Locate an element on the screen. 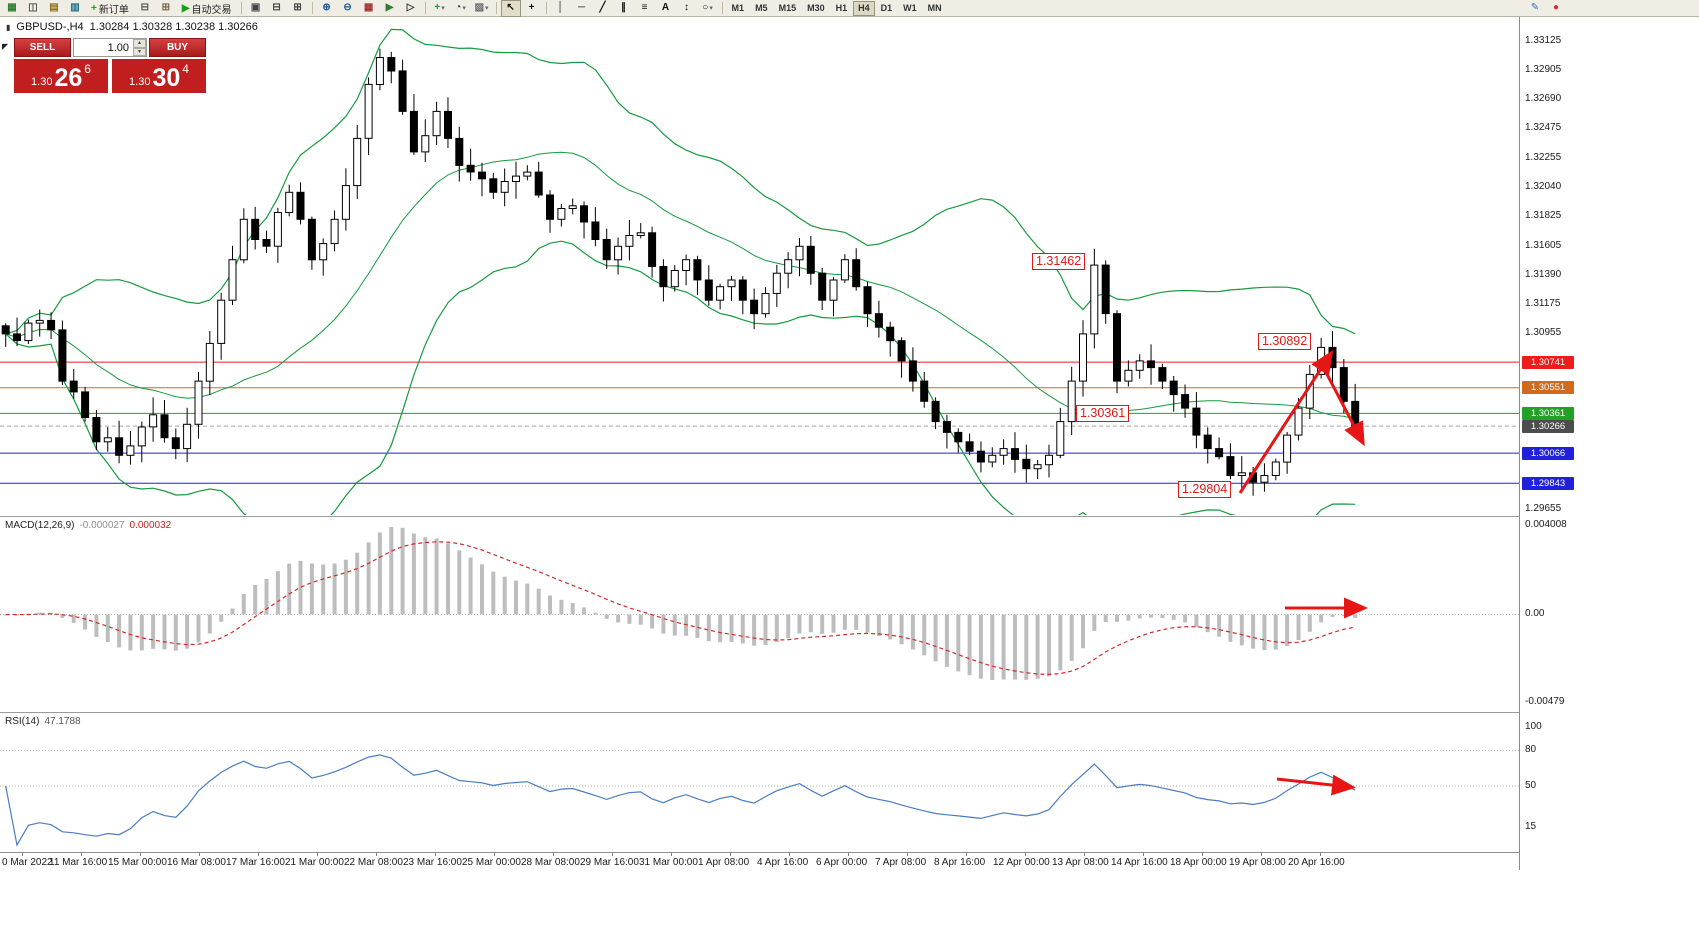  zoom-out-icon-glyph: ⊖ is located at coordinates (347, 7).